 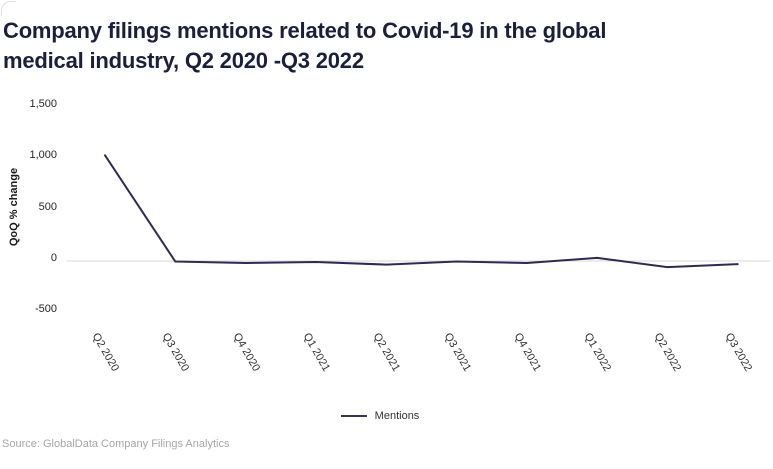 What do you see at coordinates (246, 352) in the screenshot?
I see `x-tick-label: Q4 2020` at bounding box center [246, 352].